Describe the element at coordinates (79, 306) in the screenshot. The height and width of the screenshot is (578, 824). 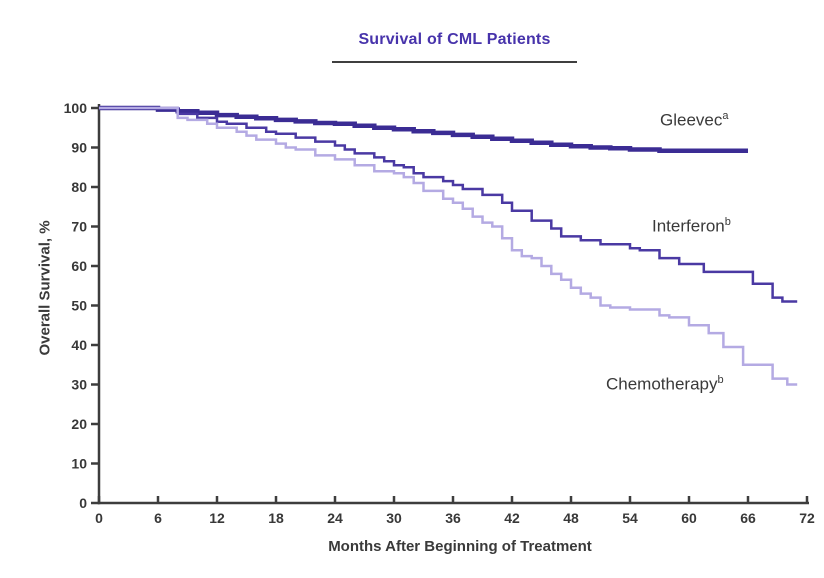
I see `y-tick-label: 50` at that location.